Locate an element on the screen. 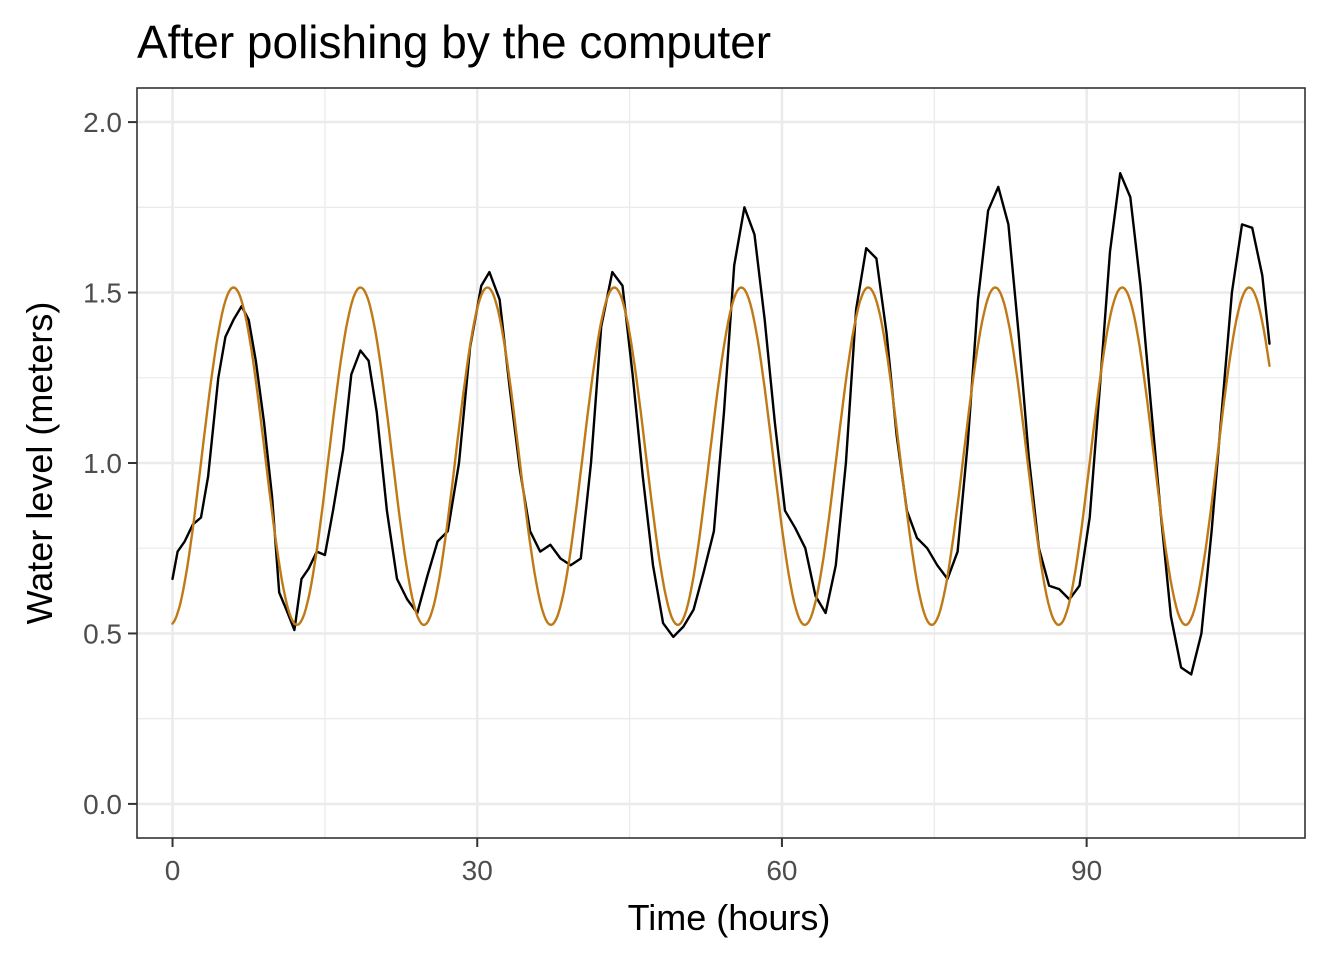 The image size is (1344, 960). chart-title: After polishing by the computer is located at coordinates (454, 42).